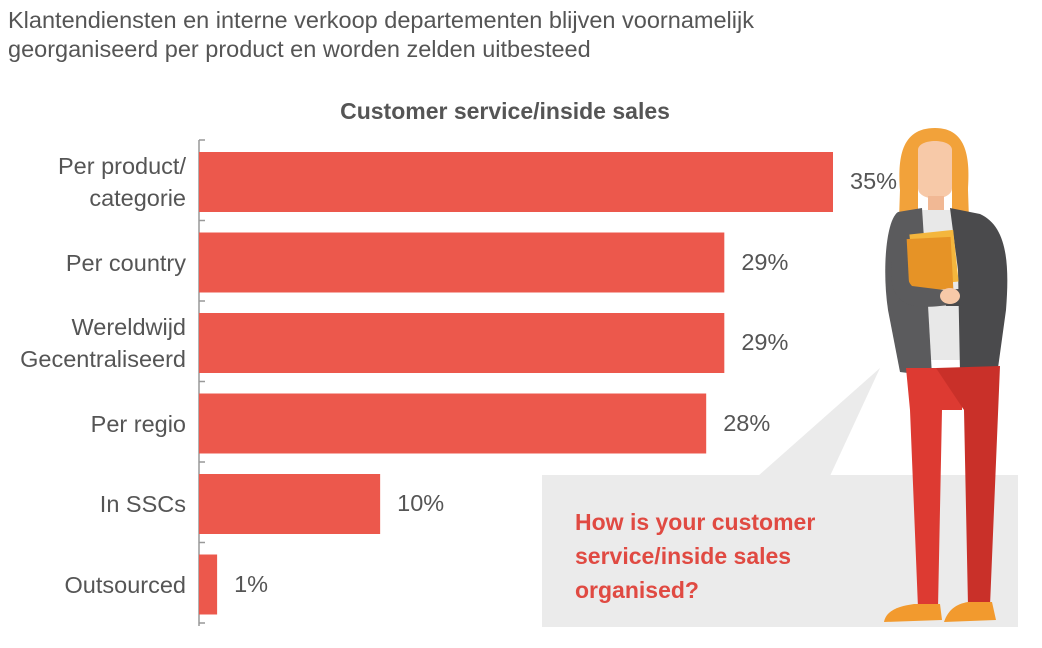 This screenshot has width=1042, height=648. What do you see at coordinates (913, 613) in the screenshot?
I see `shoe-left` at bounding box center [913, 613].